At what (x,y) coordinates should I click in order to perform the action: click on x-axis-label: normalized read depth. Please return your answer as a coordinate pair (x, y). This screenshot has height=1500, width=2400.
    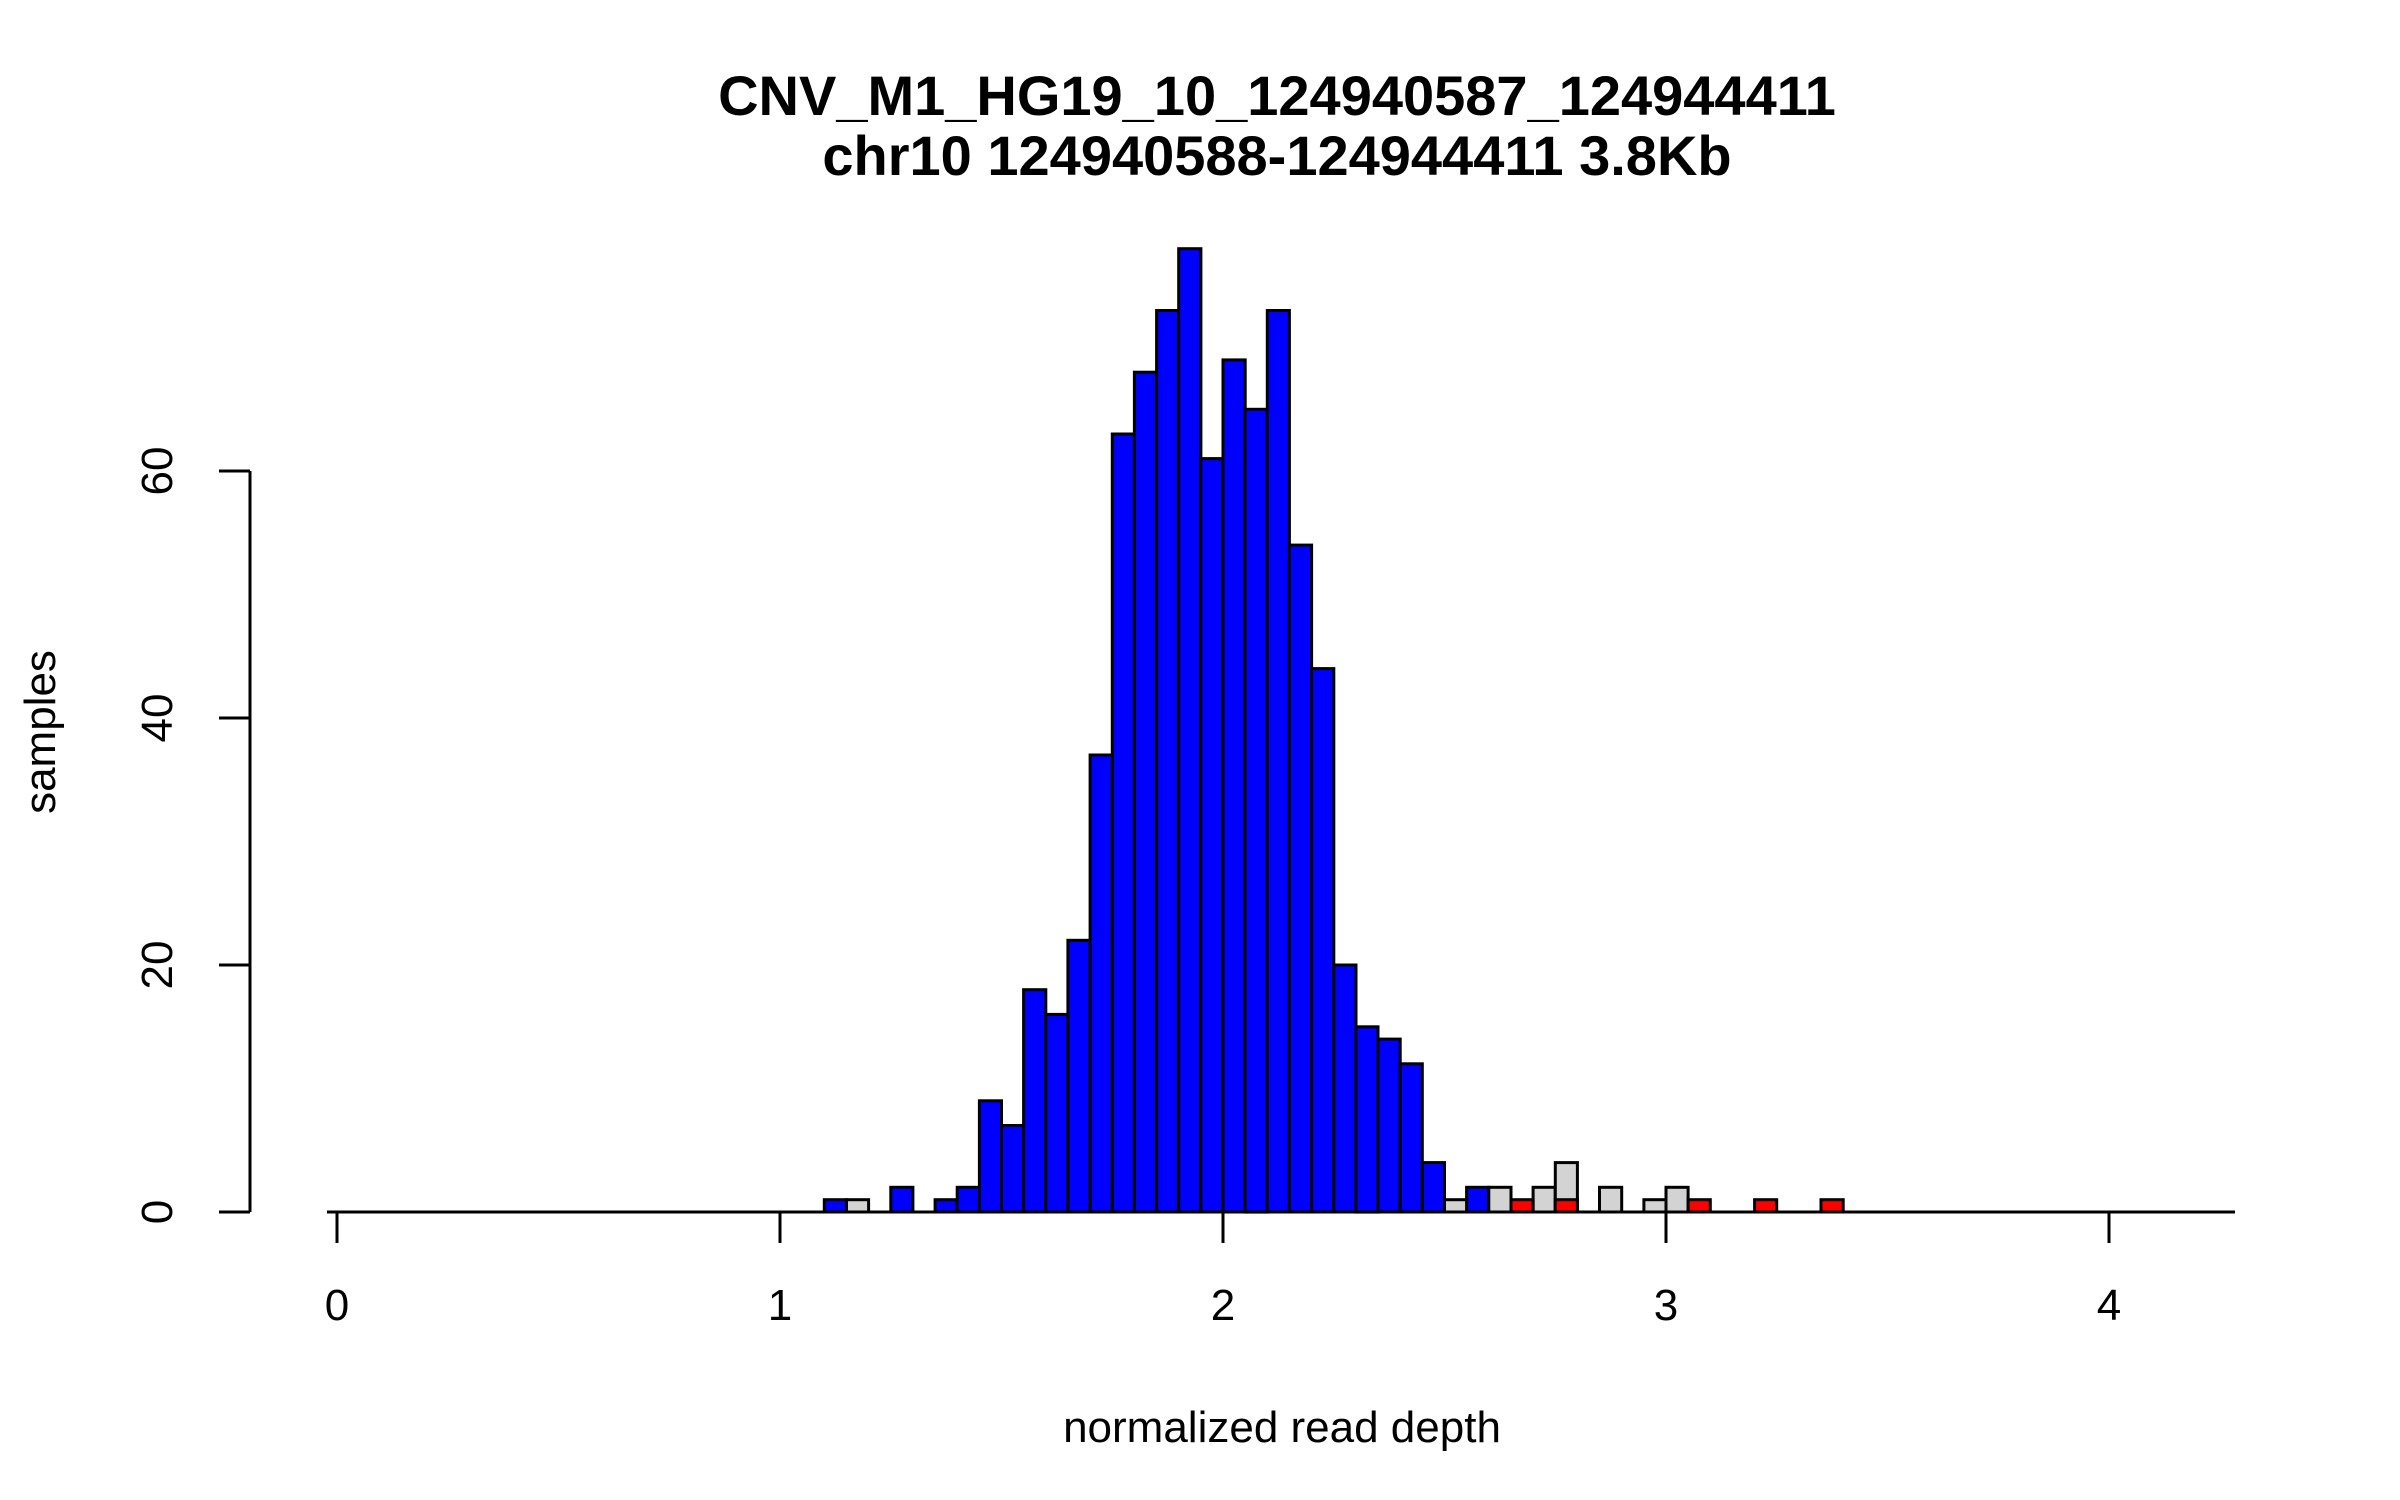
    Looking at the image, I should click on (1282, 1427).